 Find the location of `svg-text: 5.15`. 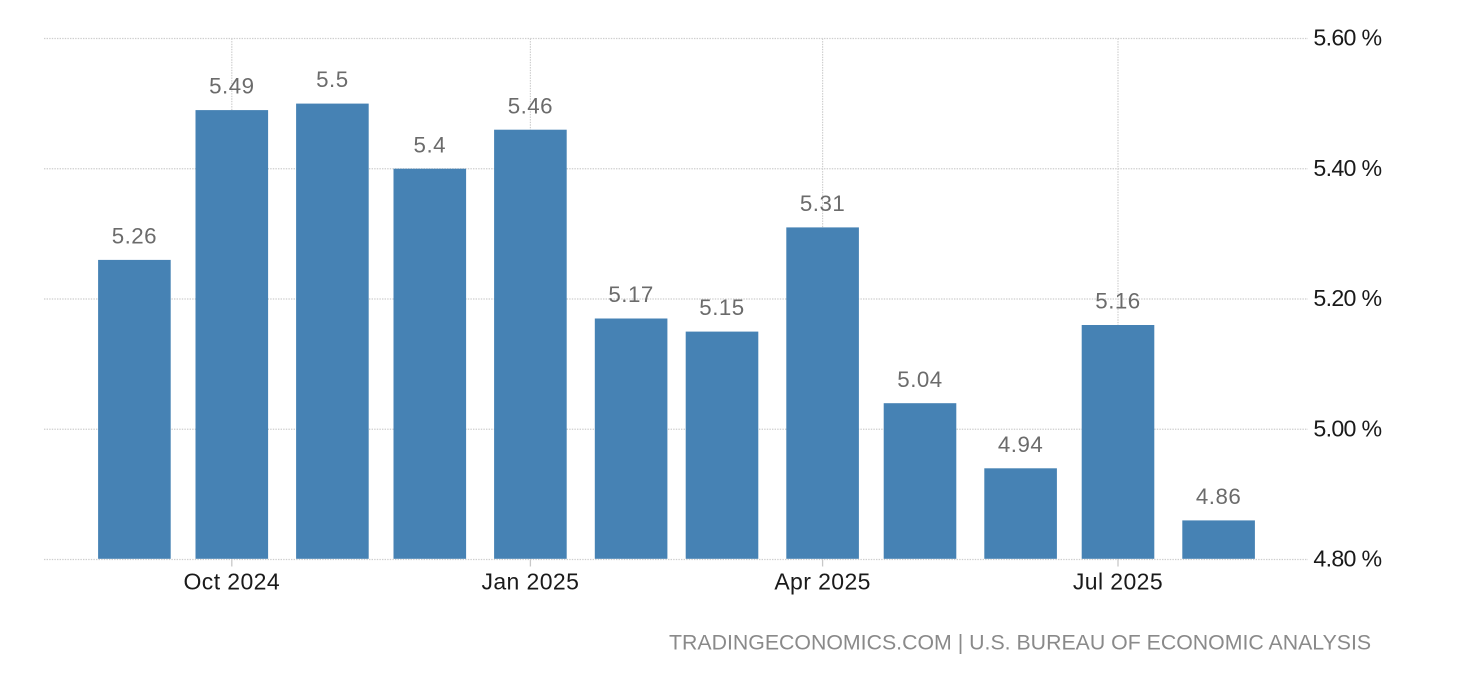

svg-text: 5.15 is located at coordinates (721, 307).